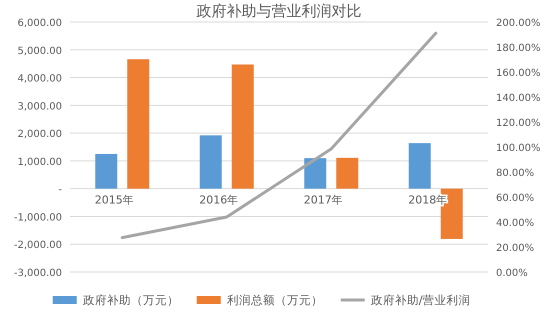 The height and width of the screenshot is (325, 550). Describe the element at coordinates (518, 98) in the screenshot. I see `y2-tick-label: 140.00%` at that location.